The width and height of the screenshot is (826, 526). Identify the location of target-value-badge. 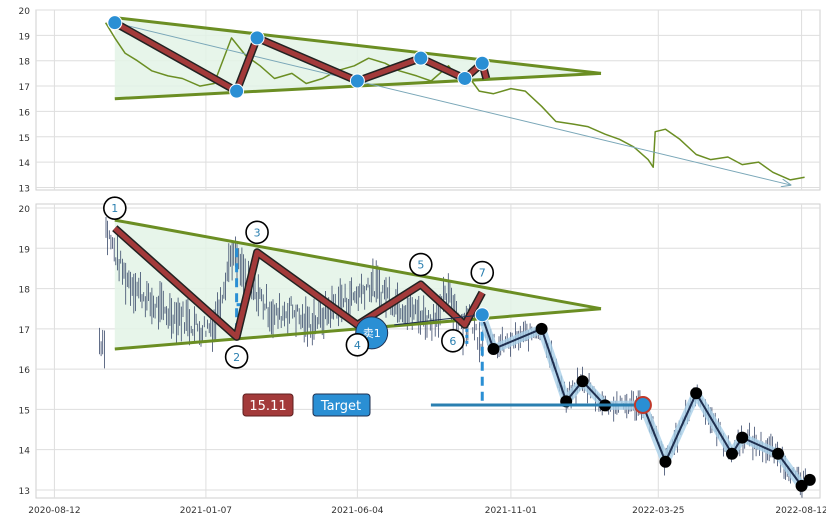
(268, 405).